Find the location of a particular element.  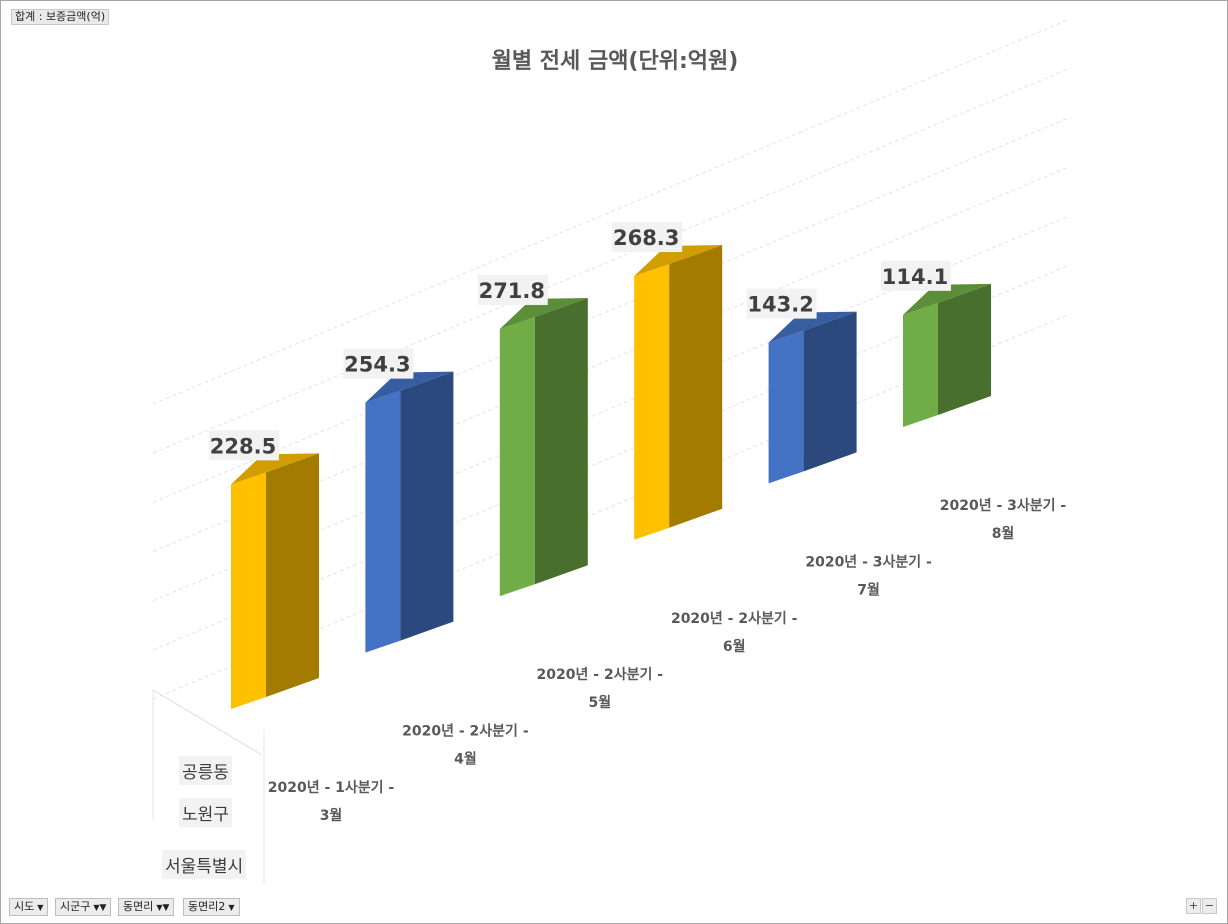

category-label: 4월 is located at coordinates (465, 759).